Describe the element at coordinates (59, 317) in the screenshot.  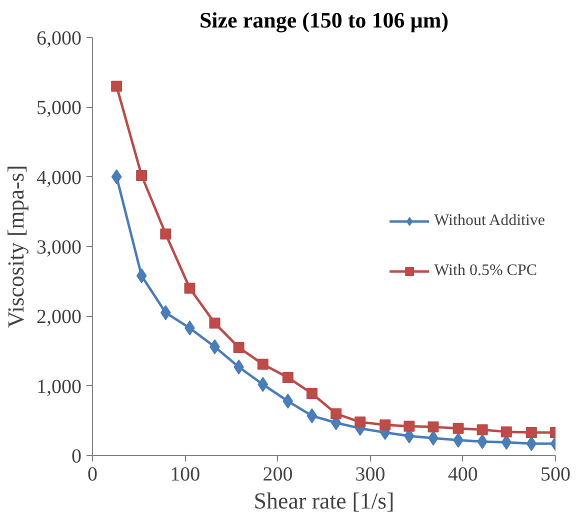
I see `y-tick-label: 2,000` at that location.